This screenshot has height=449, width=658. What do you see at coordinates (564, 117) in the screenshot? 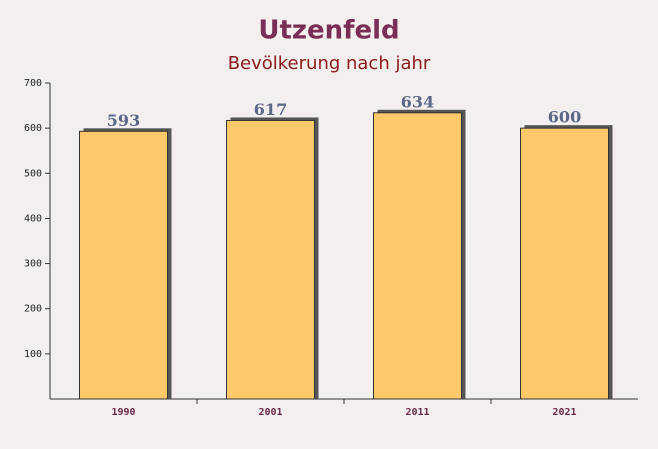
I see `value-label: 600` at bounding box center [564, 117].